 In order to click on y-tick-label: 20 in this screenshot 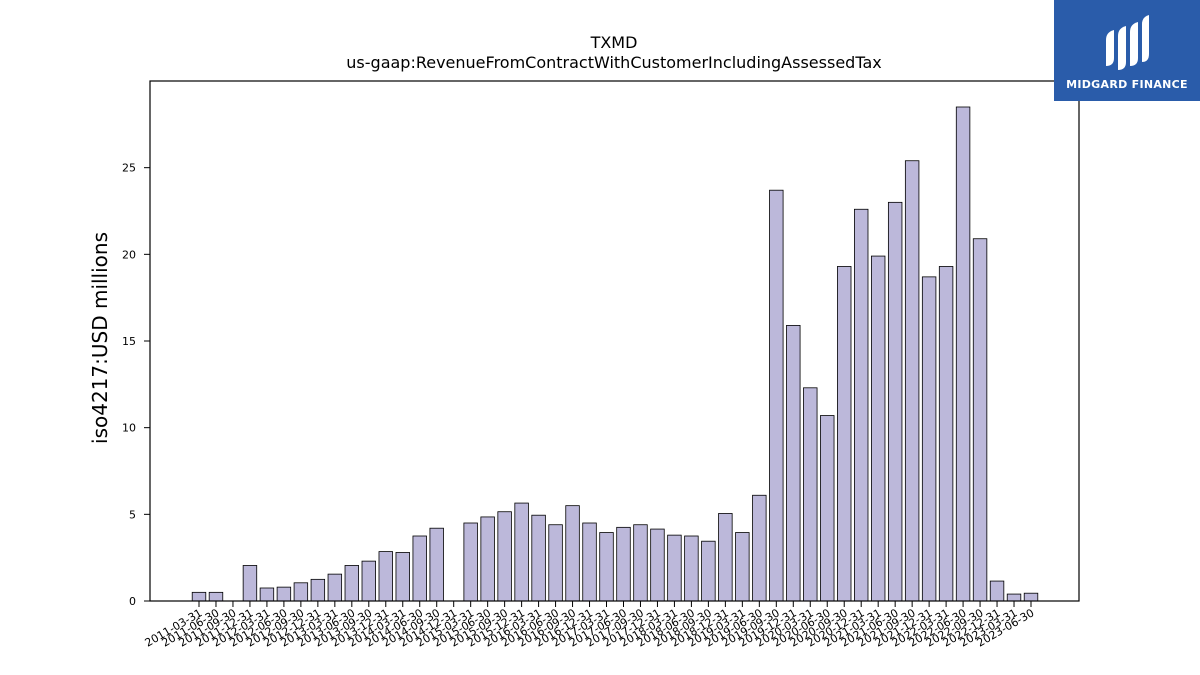, I will do `click(129, 254)`.